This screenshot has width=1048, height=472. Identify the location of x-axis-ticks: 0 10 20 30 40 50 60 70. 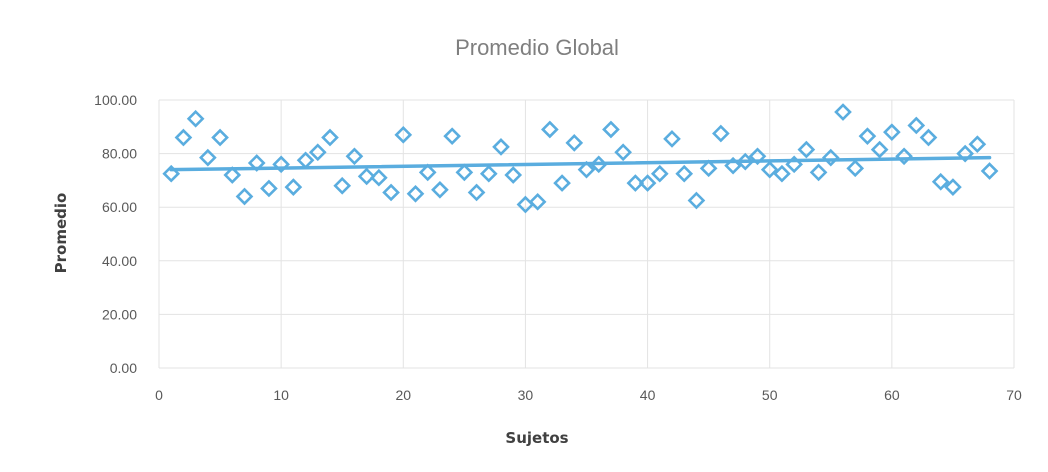
(588, 395).